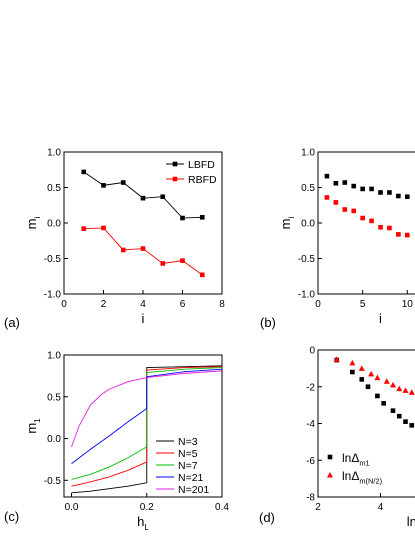 The image size is (415, 537). I want to click on legend-label: lnΔm(N/2), so click(362, 477).